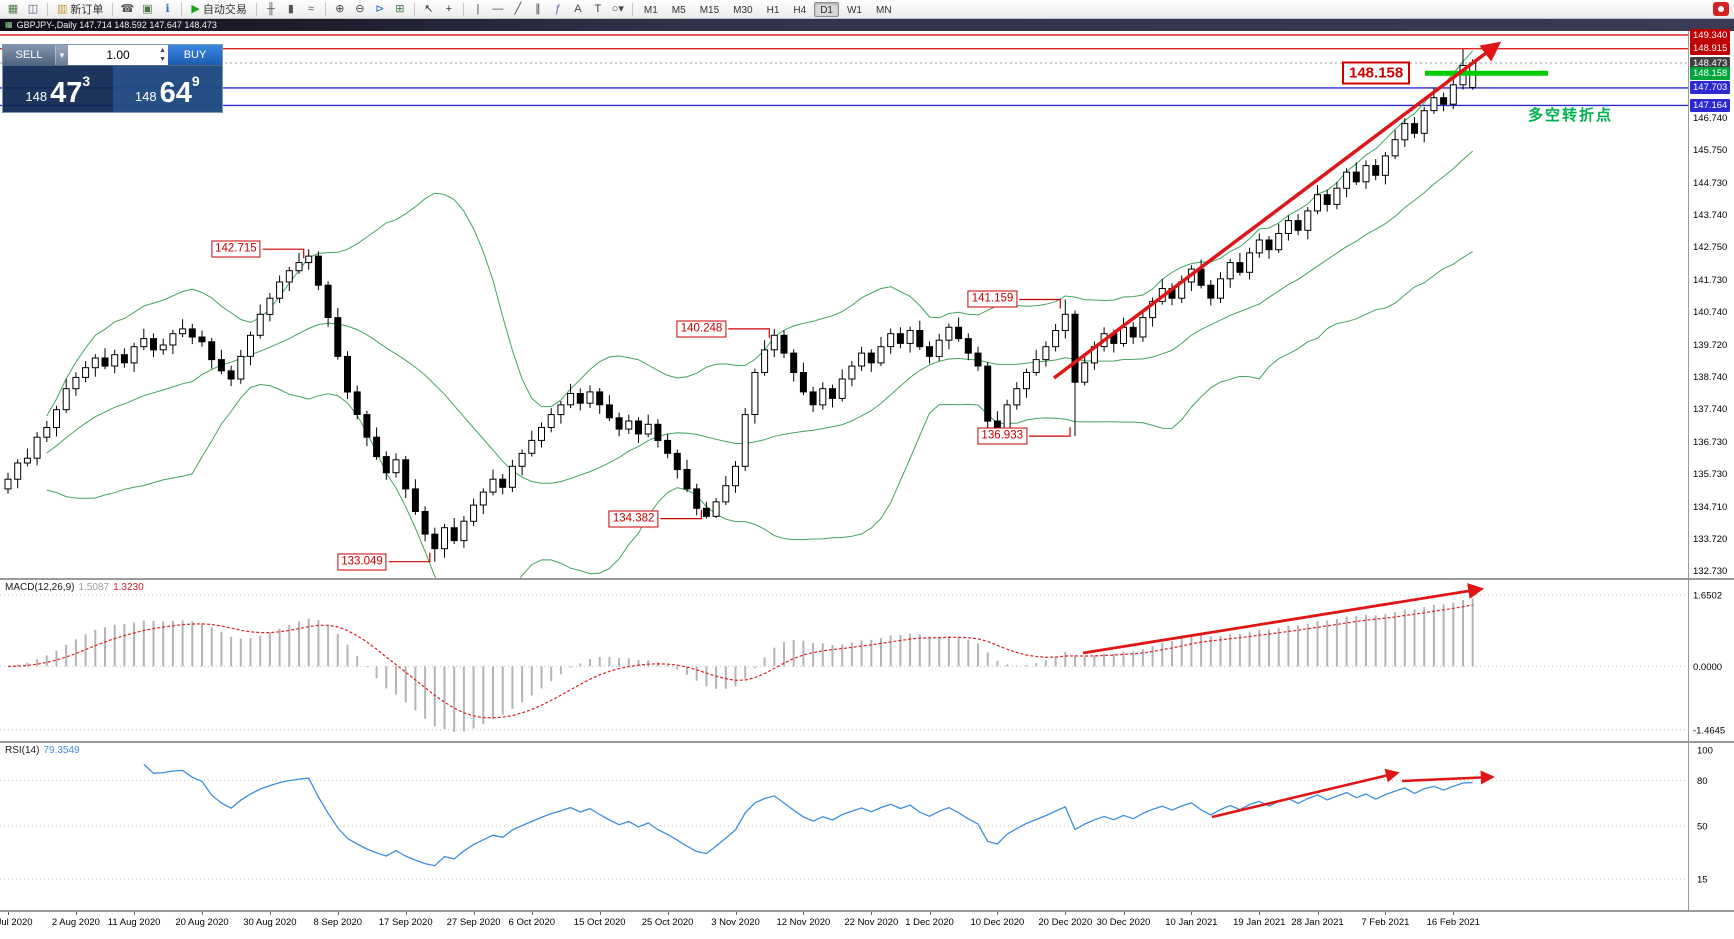  Describe the element at coordinates (1710, 35) in the screenshot. I see `price-tag: 149.340` at that location.